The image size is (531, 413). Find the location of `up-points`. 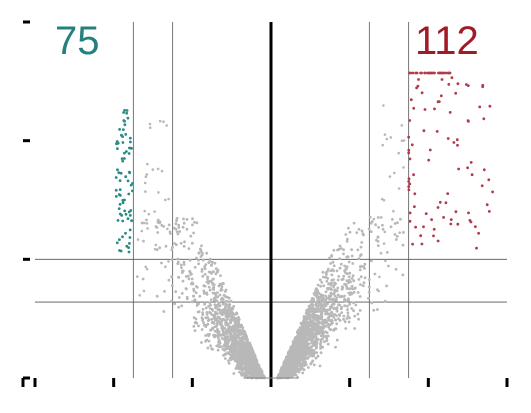

up-points is located at coordinates (450, 161).